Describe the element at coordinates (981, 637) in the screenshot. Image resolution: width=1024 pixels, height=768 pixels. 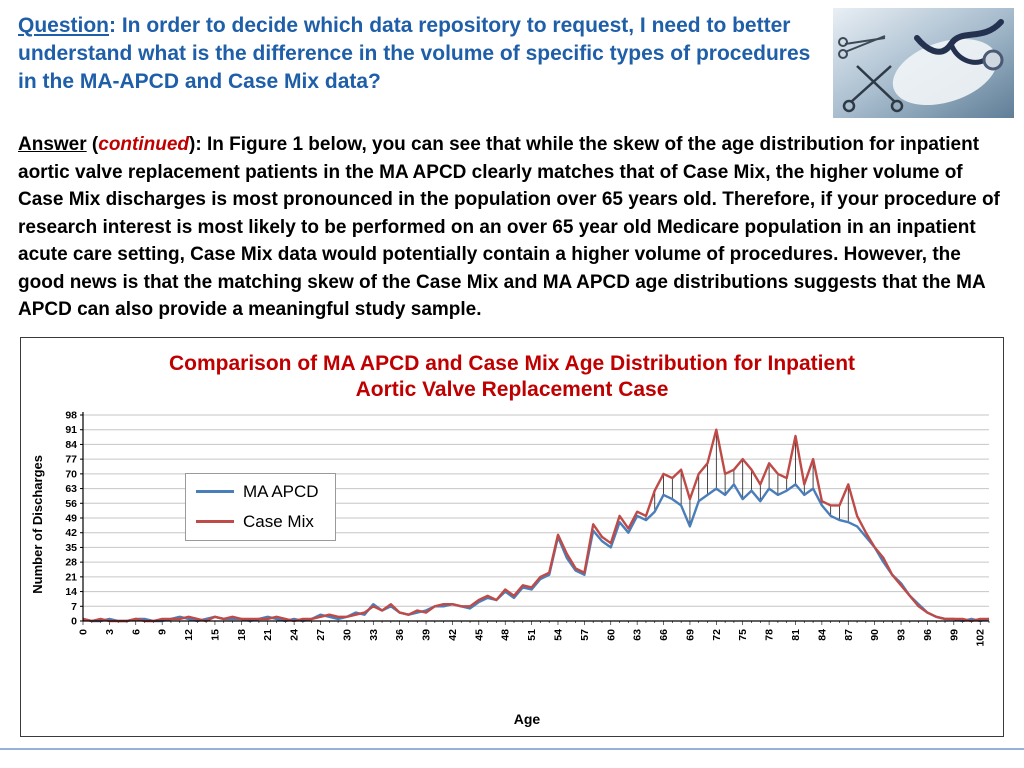
I see `svg-text: 102` at that location.